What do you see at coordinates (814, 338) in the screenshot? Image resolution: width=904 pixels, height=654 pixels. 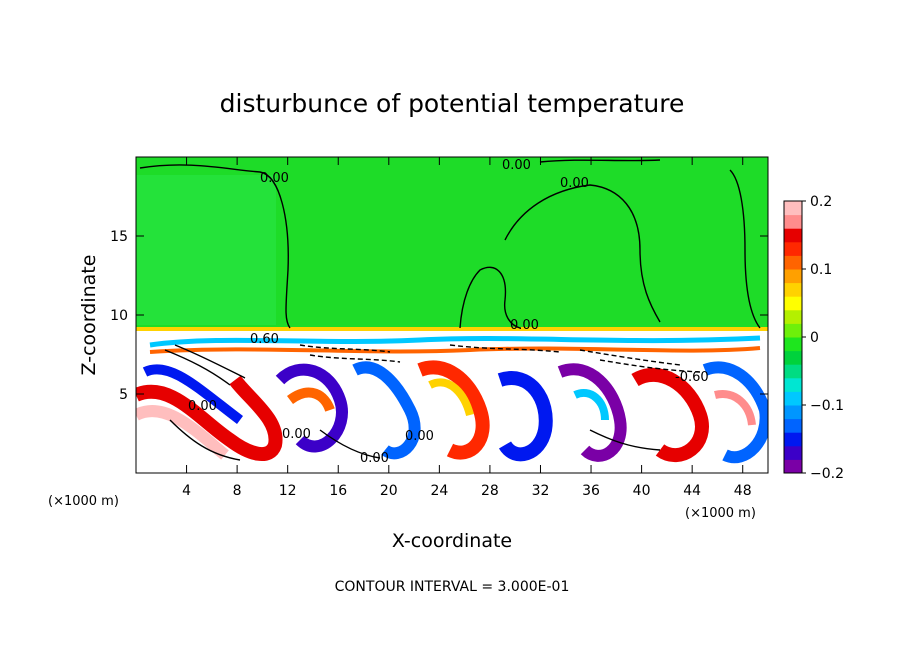 I see `colorbar-tick-label: 0` at bounding box center [814, 338].